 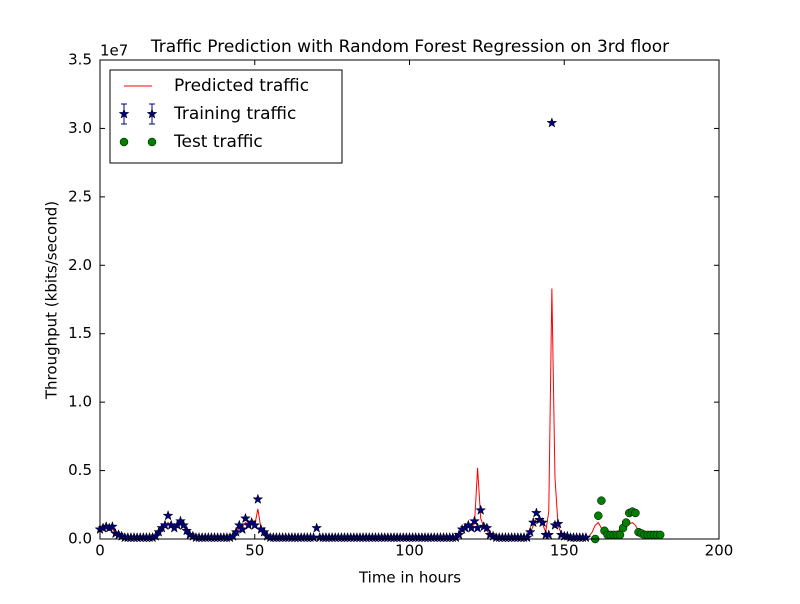 What do you see at coordinates (719, 551) in the screenshot?
I see `x-tick-label: 200` at bounding box center [719, 551].